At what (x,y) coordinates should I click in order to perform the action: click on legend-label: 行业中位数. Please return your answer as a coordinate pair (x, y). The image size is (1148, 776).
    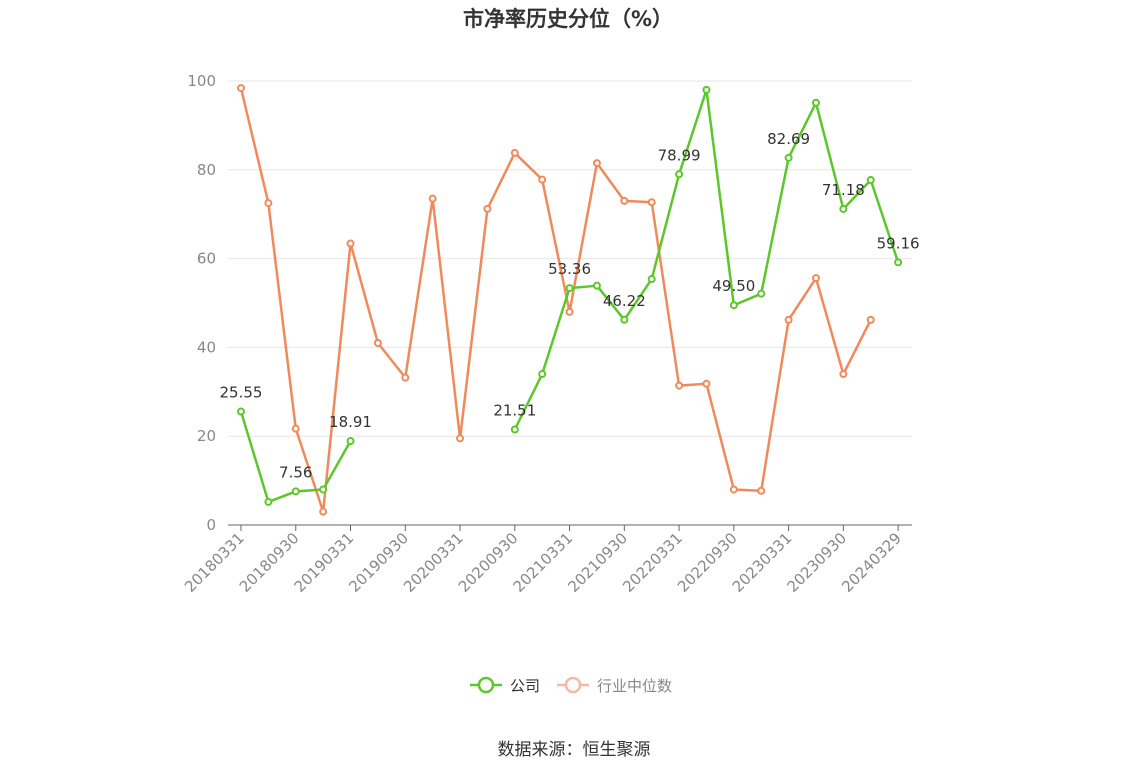
    Looking at the image, I should click on (634, 686).